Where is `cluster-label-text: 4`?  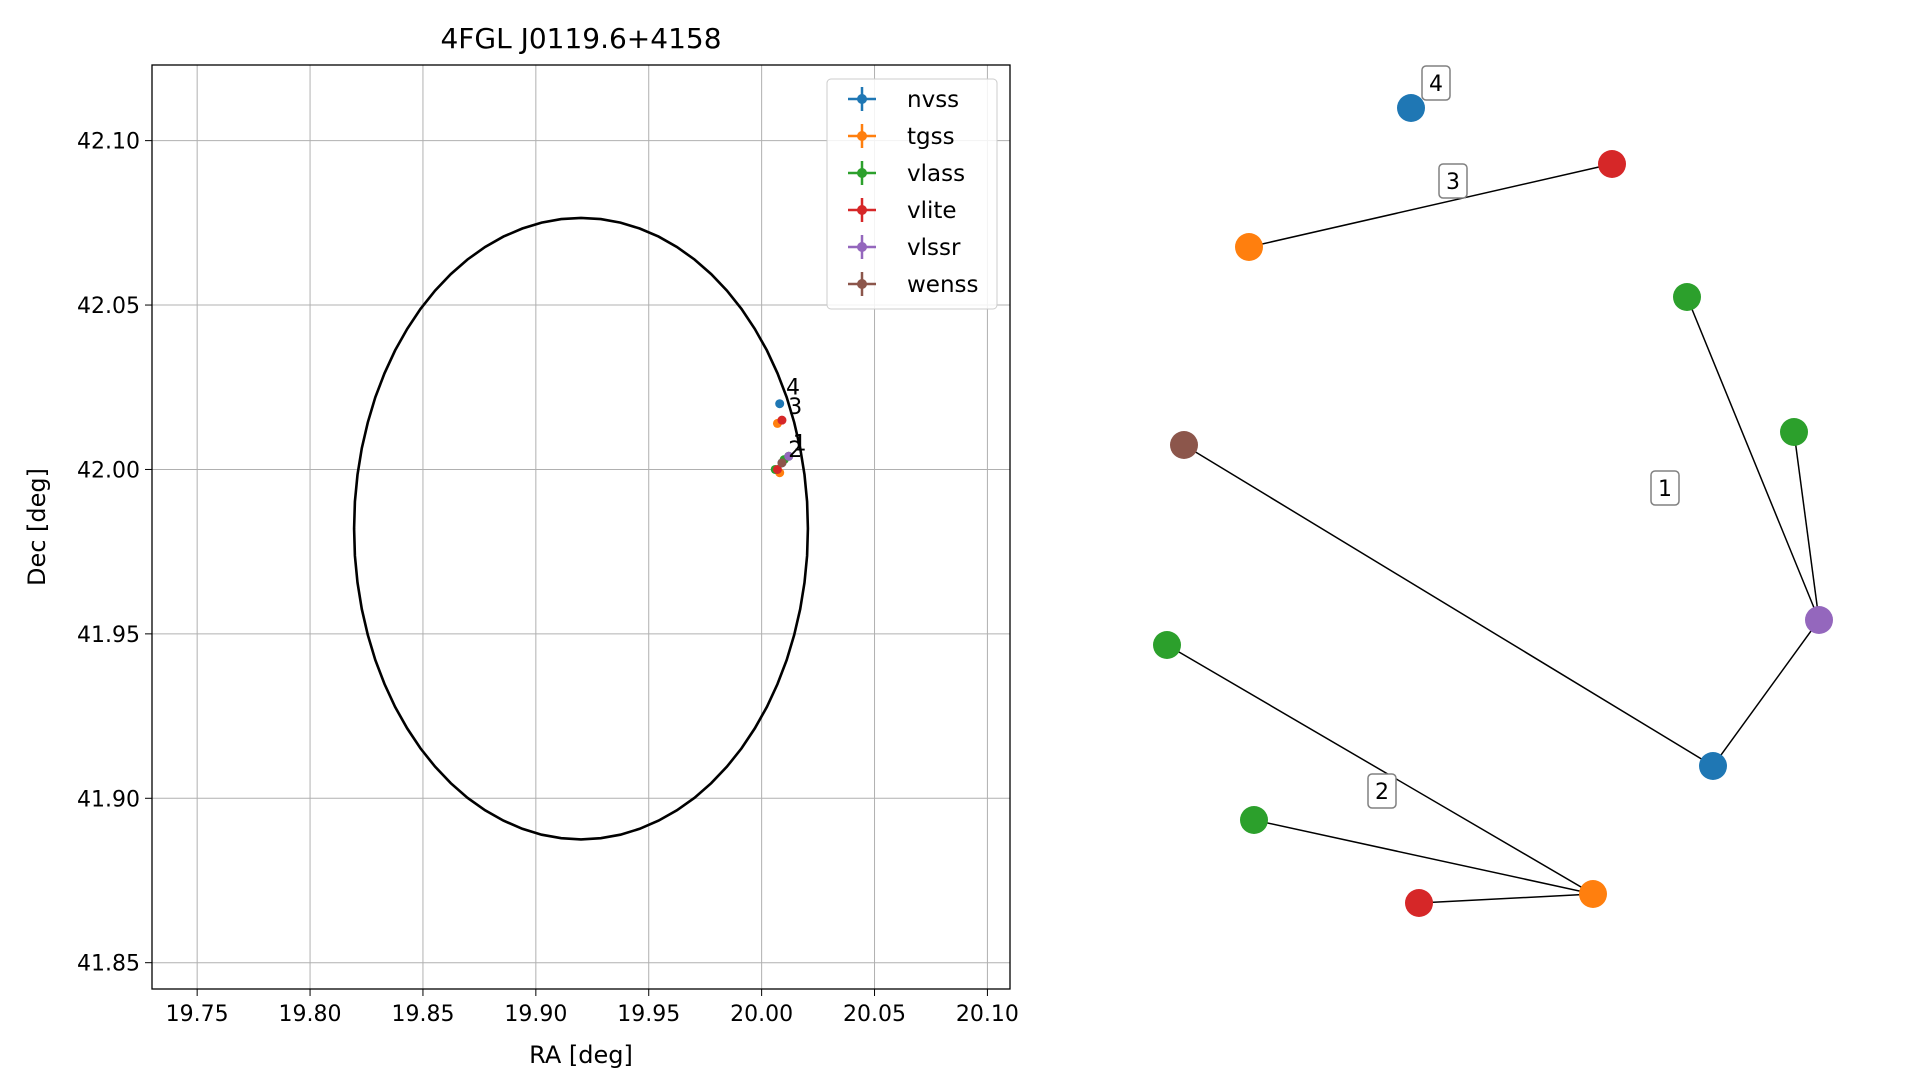 cluster-label-text: 4 is located at coordinates (1436, 84).